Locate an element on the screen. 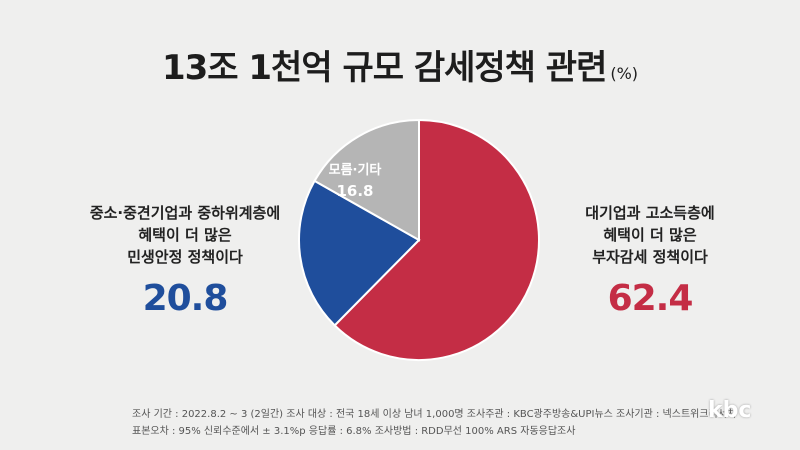 The width and height of the screenshot is (800, 450). chart-title: 13조 1천억 규모 감세정책 관련 (%) is located at coordinates (400, 64).